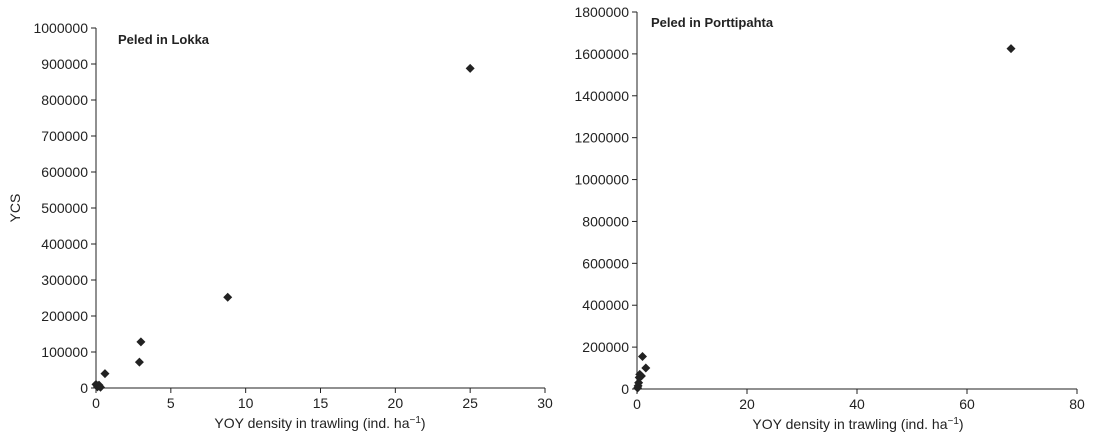 This screenshot has width=1099, height=437. What do you see at coordinates (601, 54) in the screenshot?
I see `y-tick-label: 1600000` at bounding box center [601, 54].